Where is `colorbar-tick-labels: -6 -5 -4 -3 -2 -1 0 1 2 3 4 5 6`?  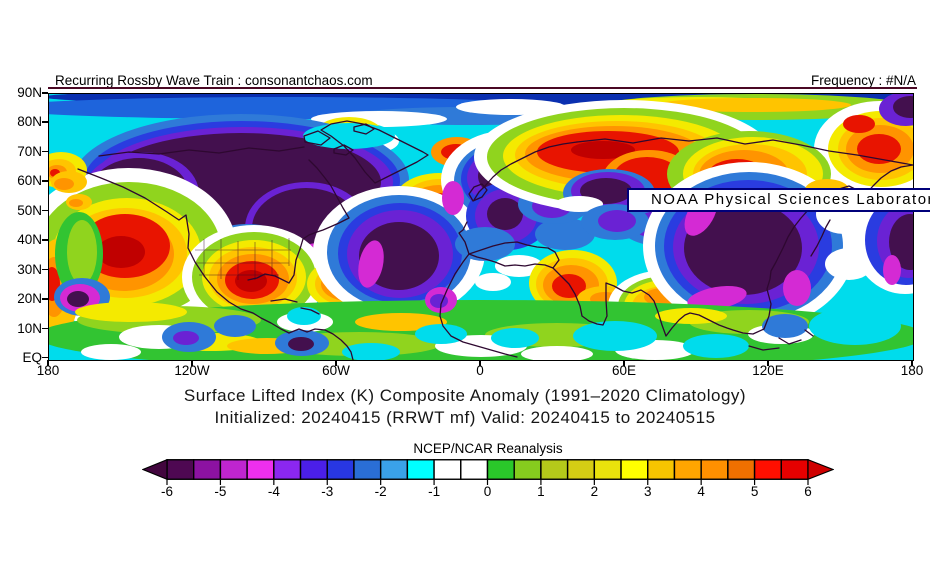
colorbar-tick-labels: -6 -5 -4 -3 -2 -1 0 1 2 3 4 5 6 is located at coordinates (488, 492).